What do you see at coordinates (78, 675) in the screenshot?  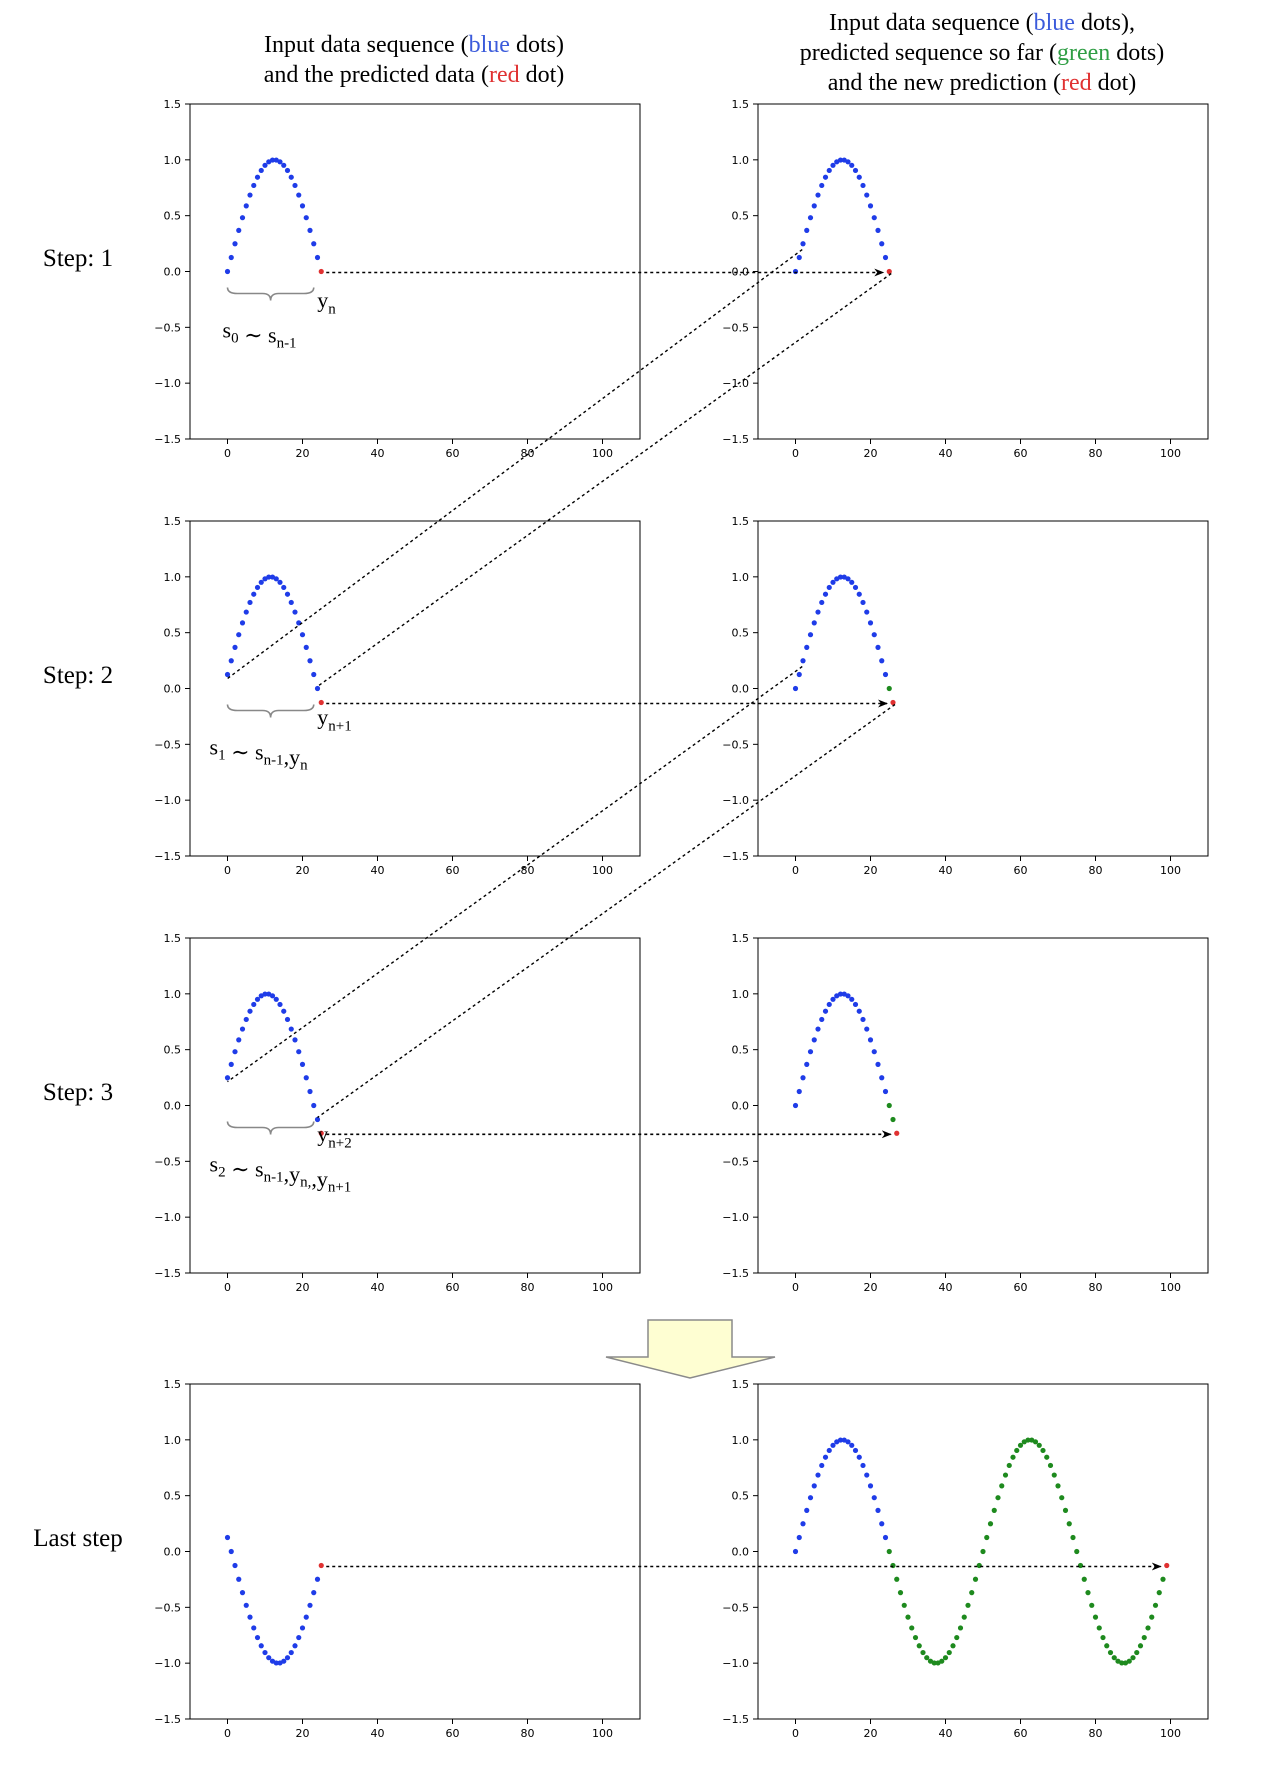 I see `step-label: Step: 2` at bounding box center [78, 675].